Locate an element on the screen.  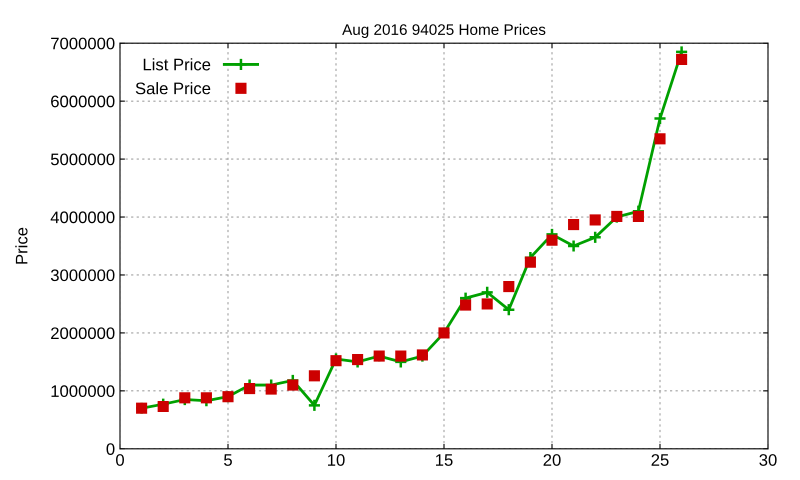
x-tick-label: 30 is located at coordinates (768, 460).